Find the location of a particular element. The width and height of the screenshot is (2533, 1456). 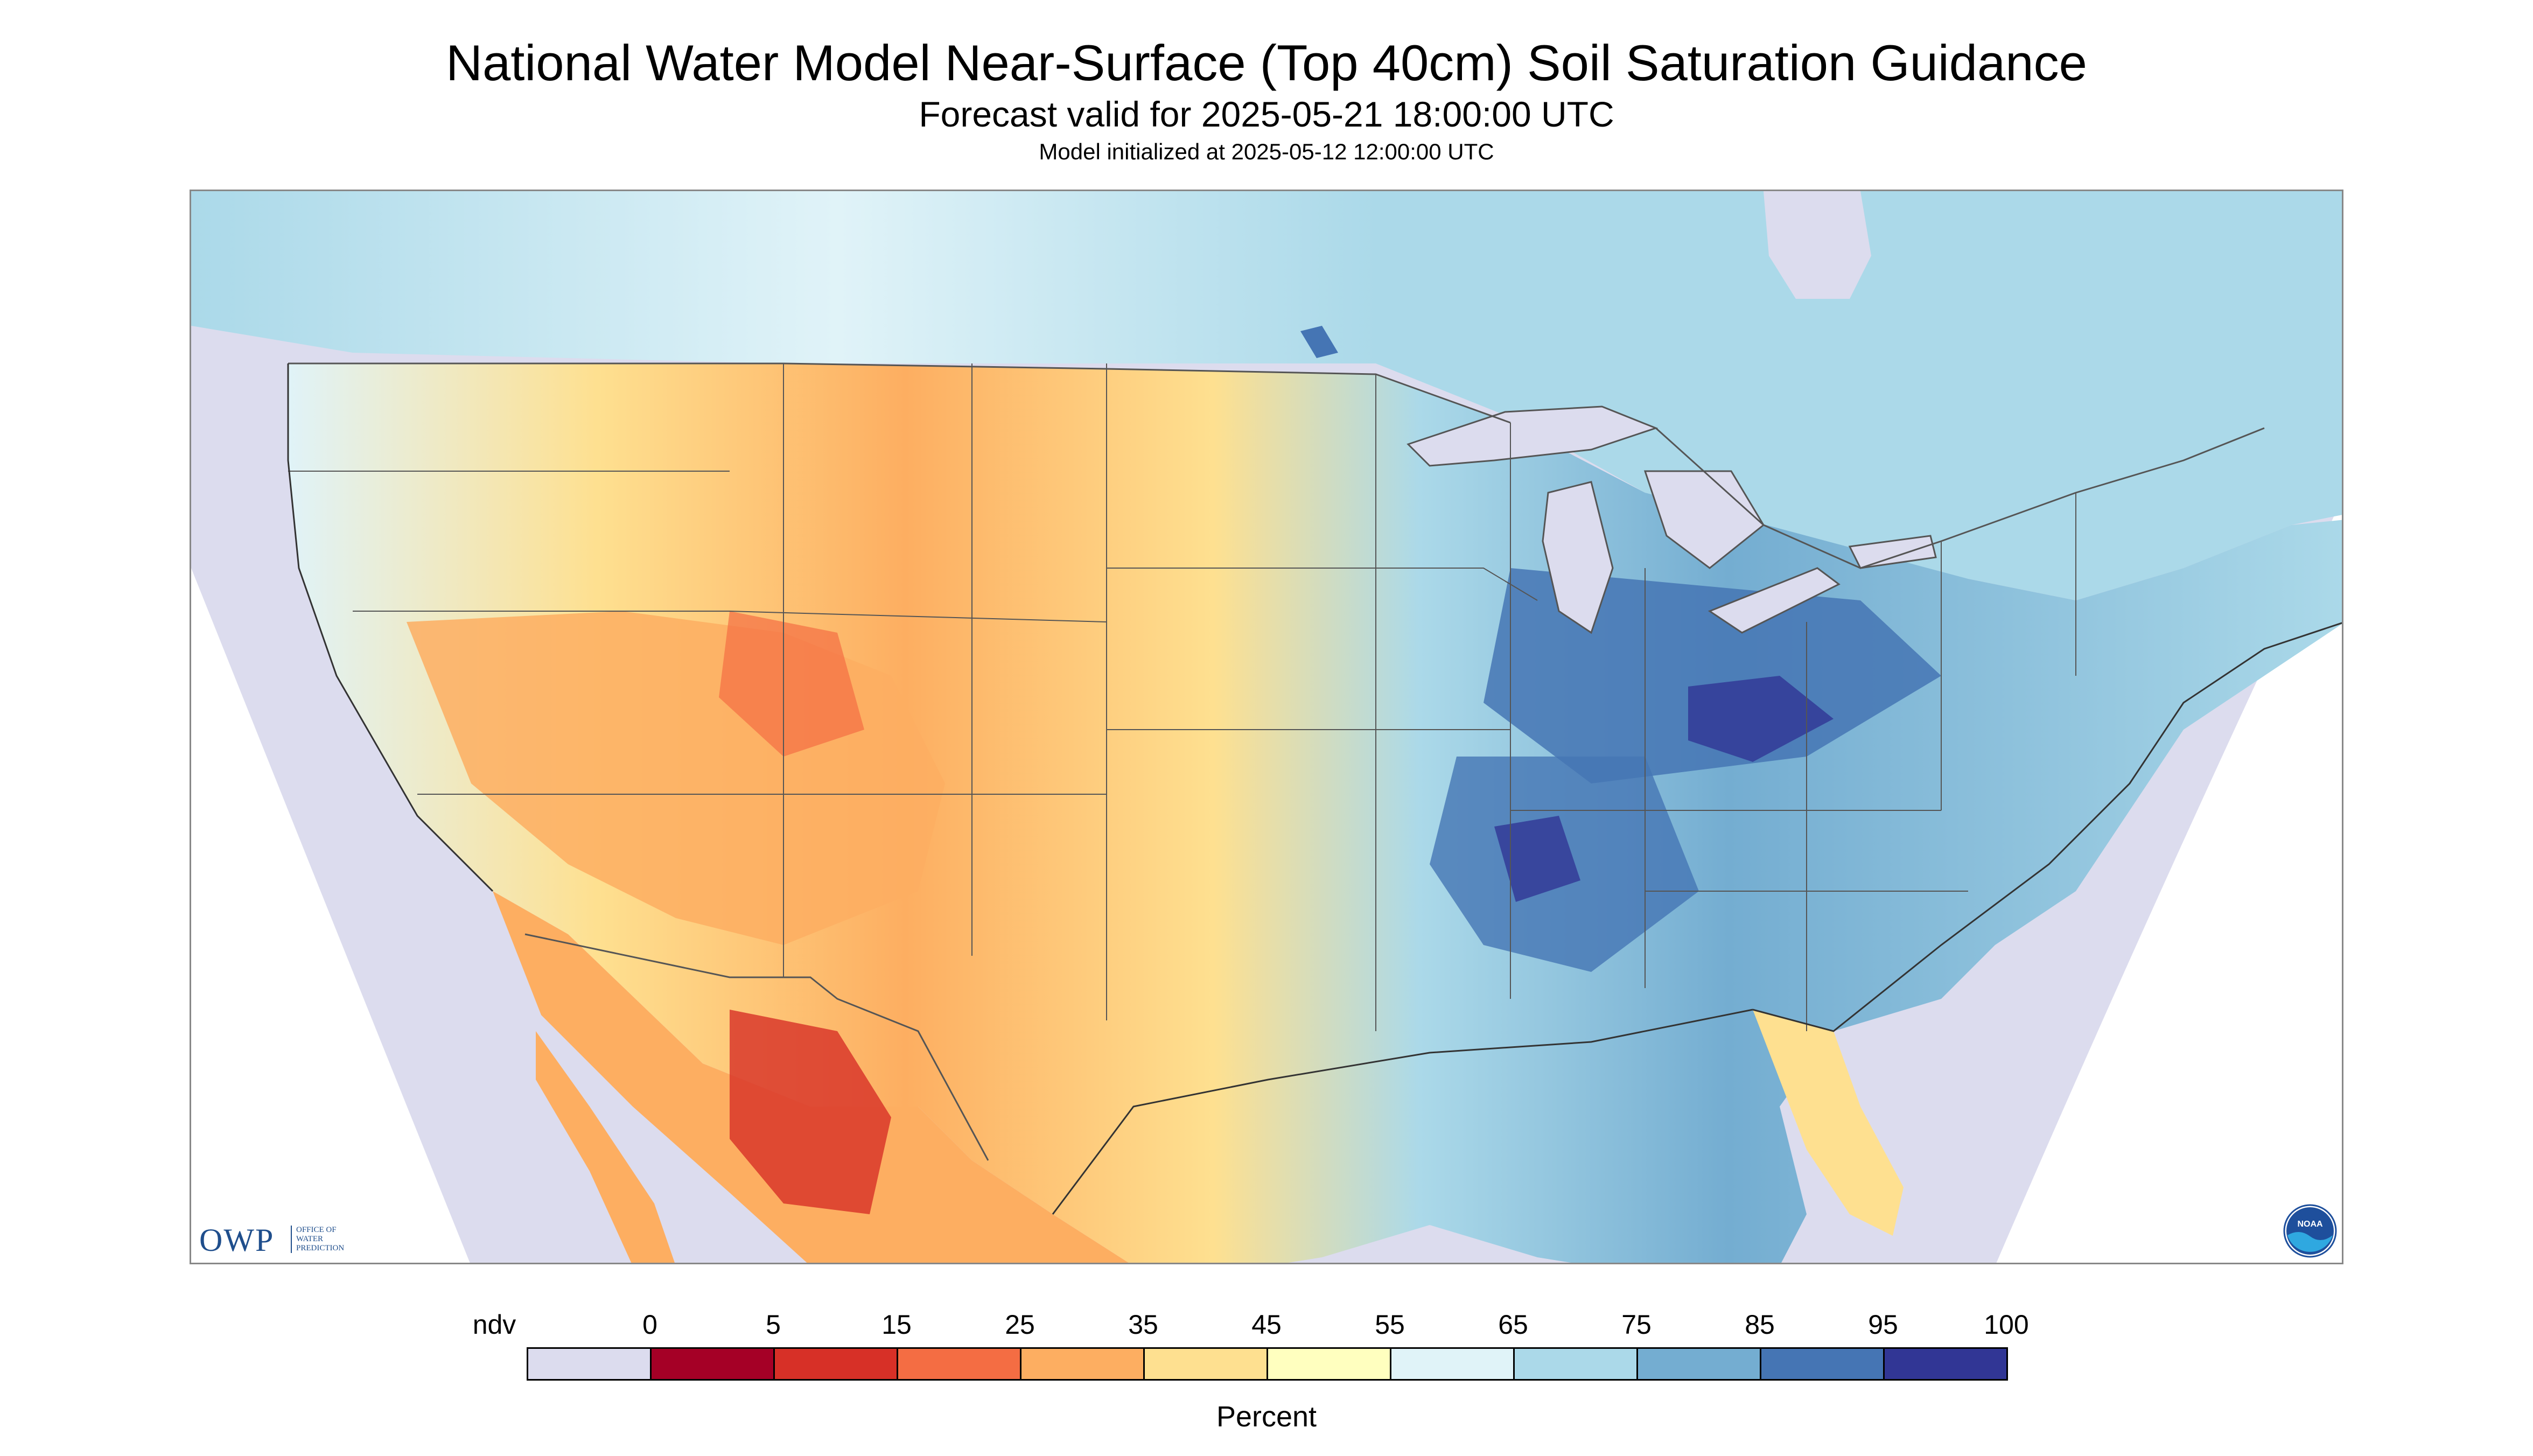

us-mexico-border is located at coordinates (757, 1047).